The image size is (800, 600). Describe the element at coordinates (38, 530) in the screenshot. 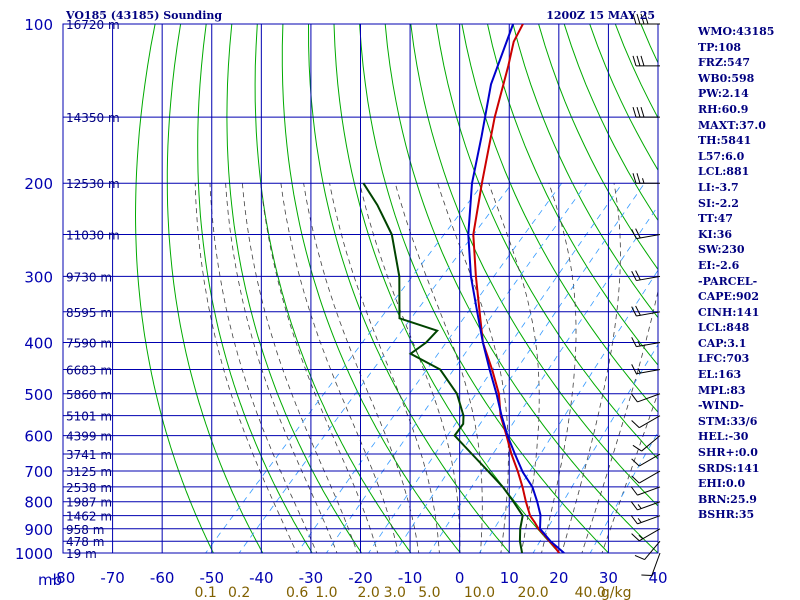

I see `pressure-tick-label: 900` at that location.